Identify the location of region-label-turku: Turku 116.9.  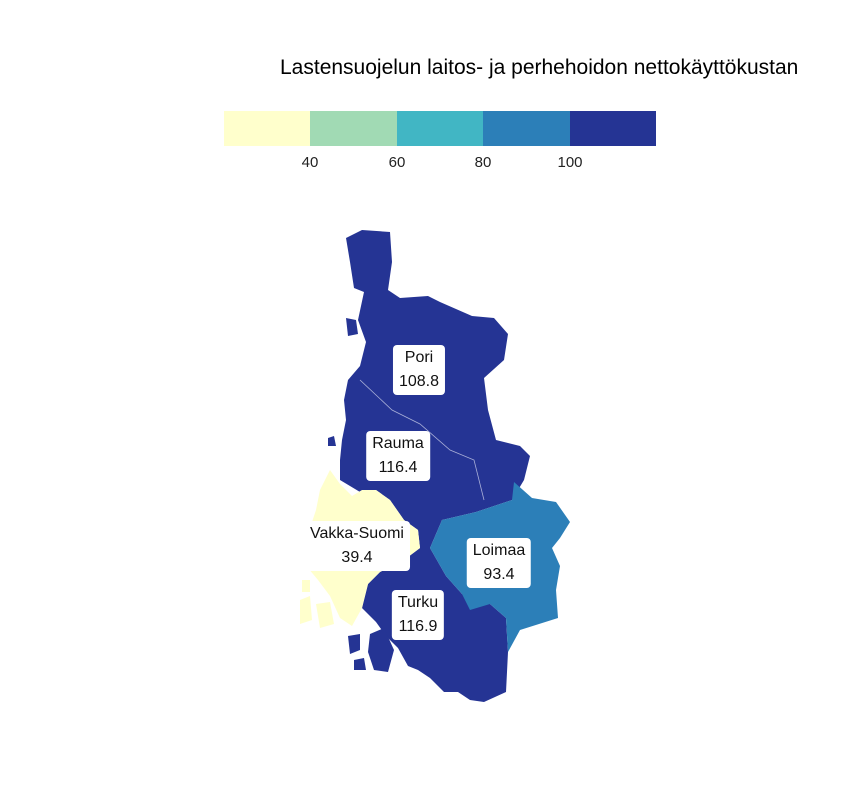
(418, 615).